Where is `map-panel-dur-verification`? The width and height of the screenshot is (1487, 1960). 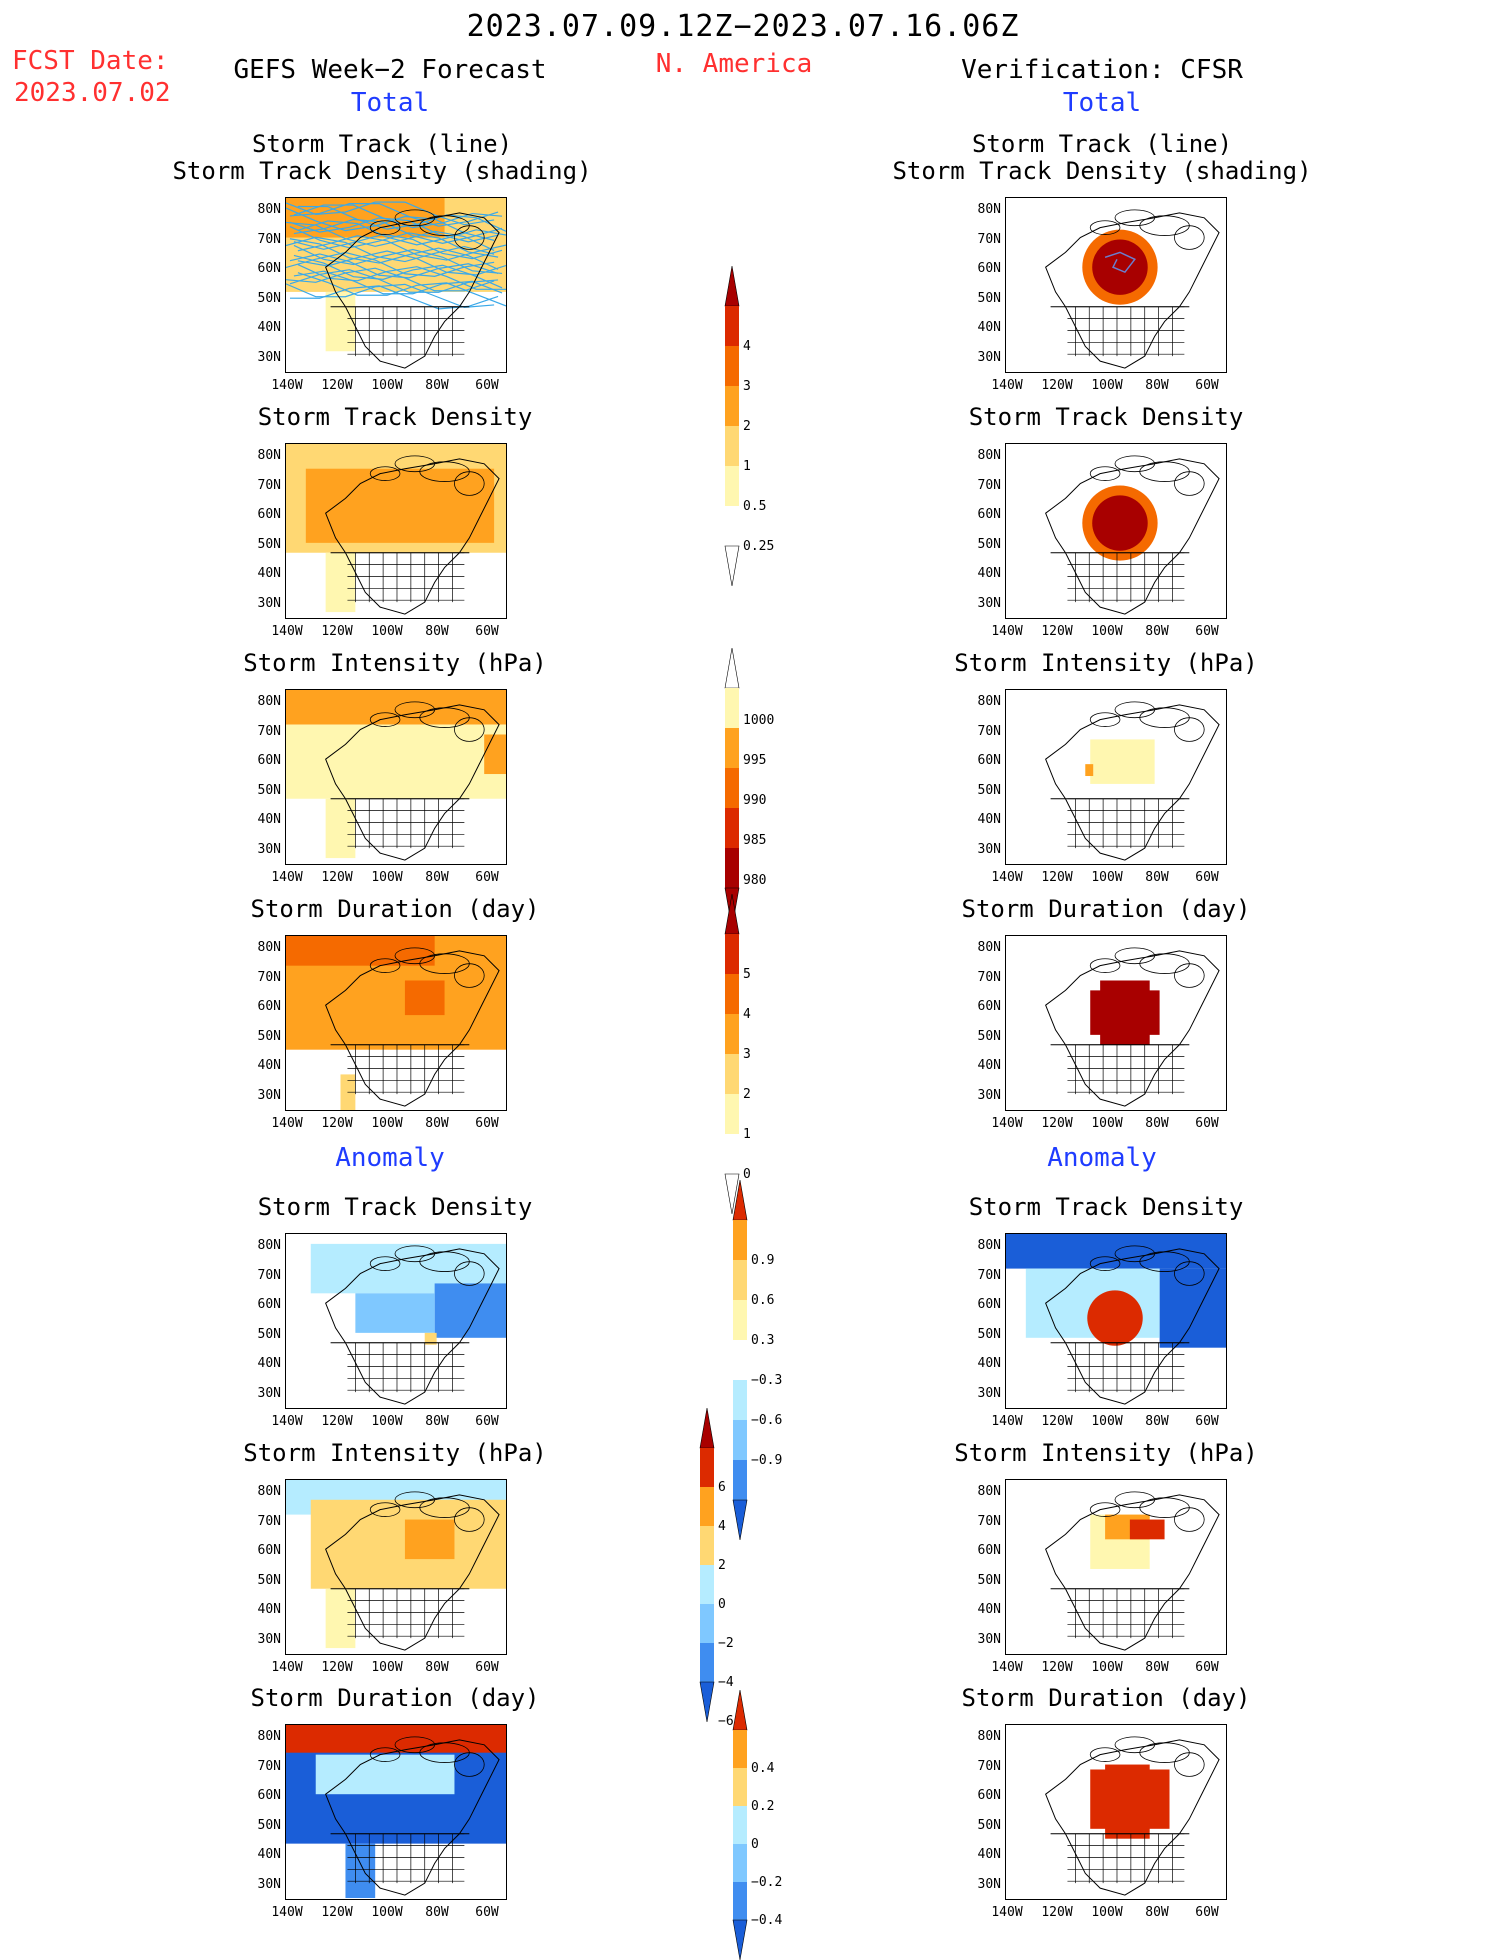
map-panel-dur-verification is located at coordinates (1116, 1023).